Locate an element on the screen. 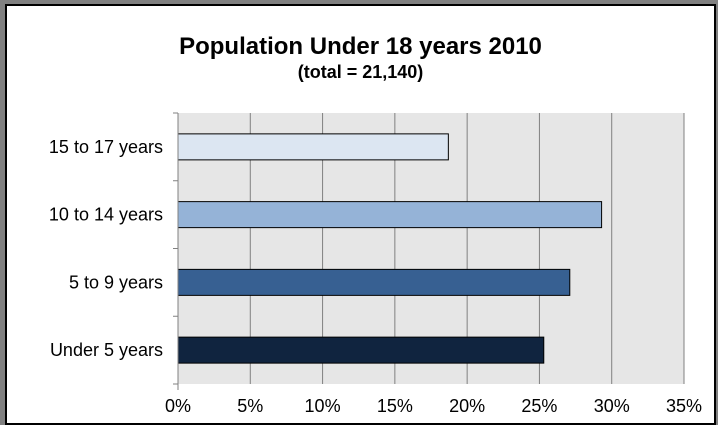 The width and height of the screenshot is (718, 425). chart-subtitle: (total = 21,140) is located at coordinates (360, 72).